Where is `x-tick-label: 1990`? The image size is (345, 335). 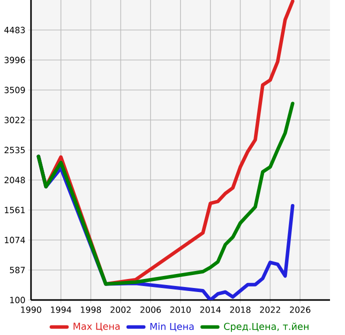 x-tick-label: 1990 is located at coordinates (31, 309).